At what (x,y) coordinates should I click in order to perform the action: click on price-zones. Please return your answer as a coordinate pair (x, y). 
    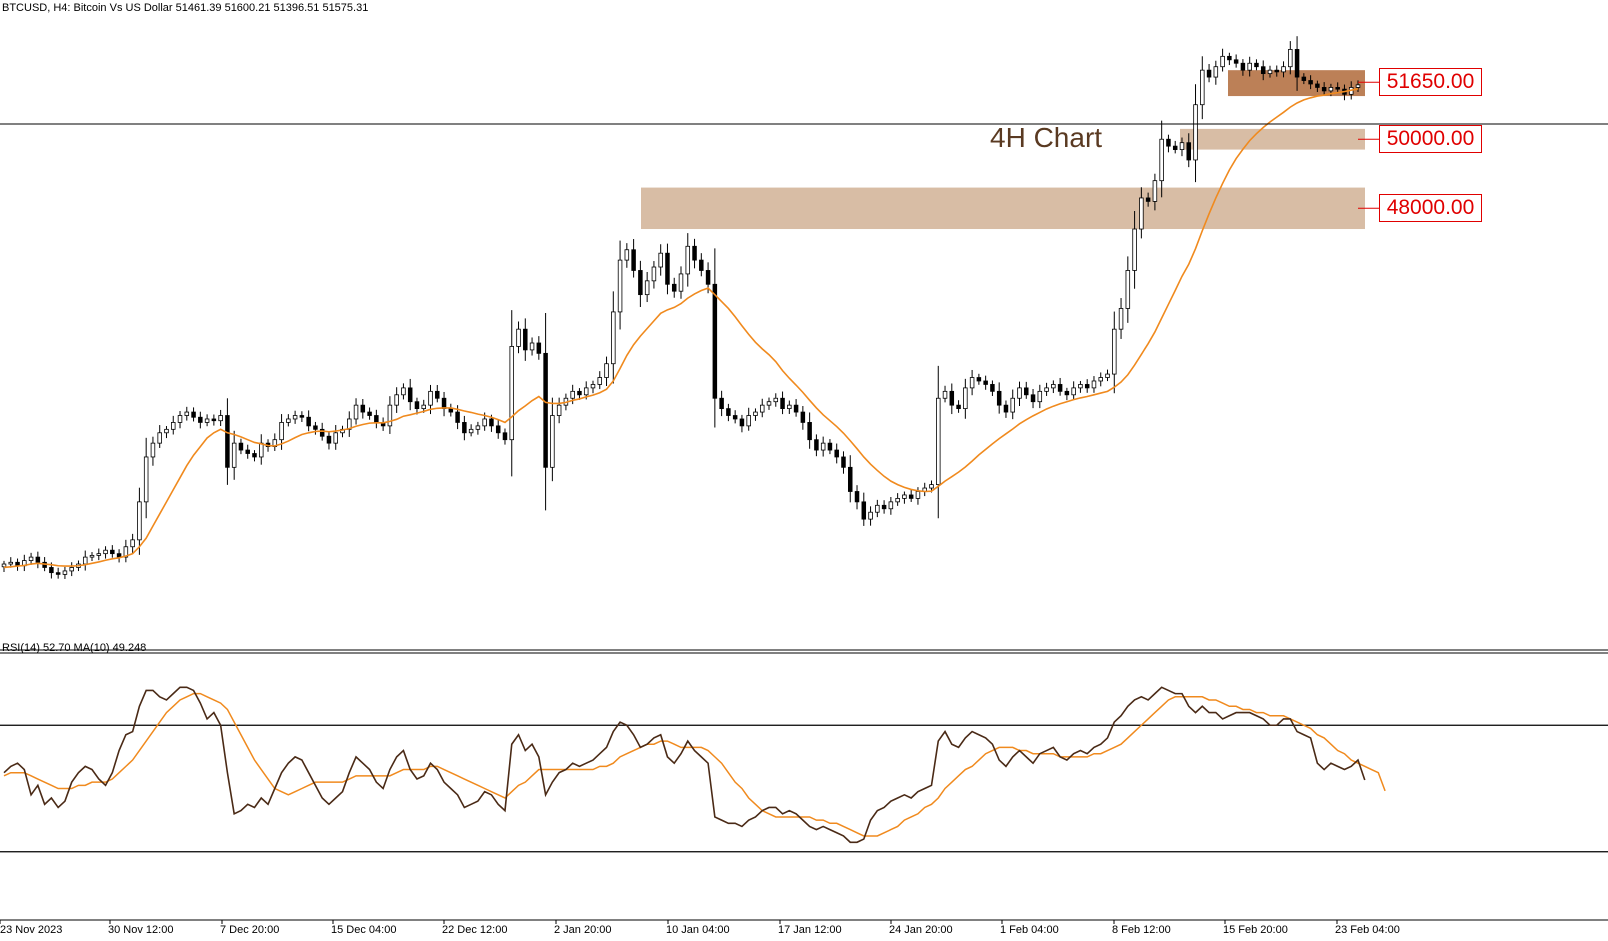
    Looking at the image, I should click on (1003, 150).